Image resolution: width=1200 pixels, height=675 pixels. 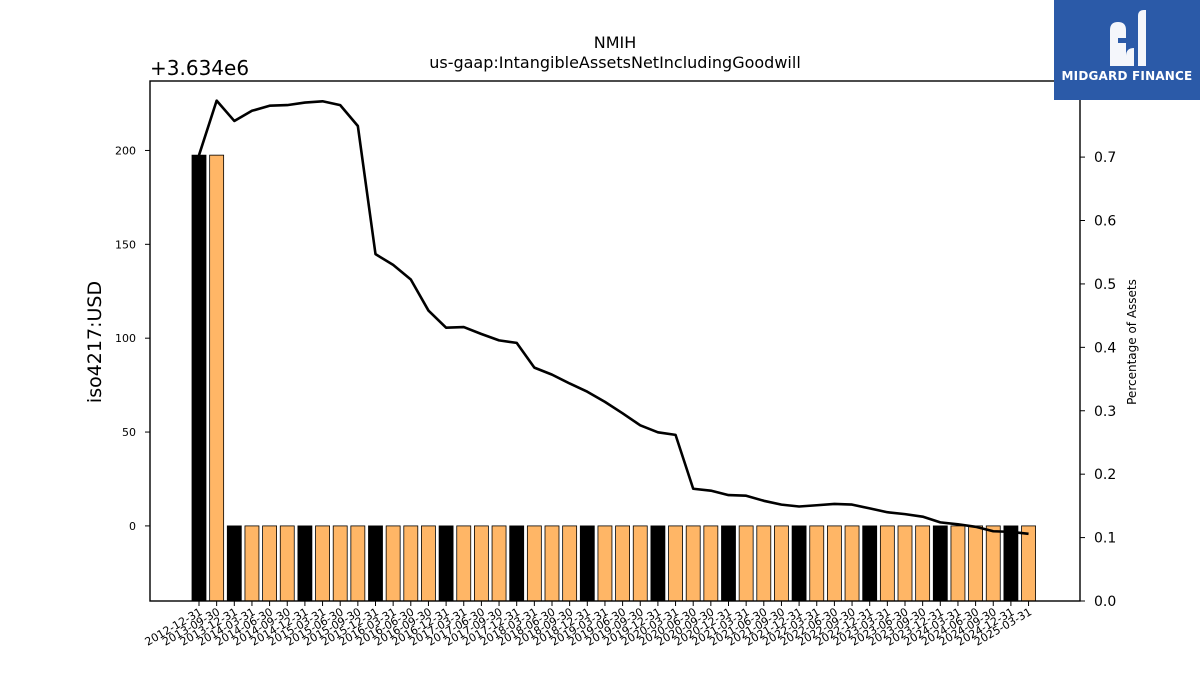 I want to click on y-axis-label: iso4217:USD, so click(x=95, y=342).